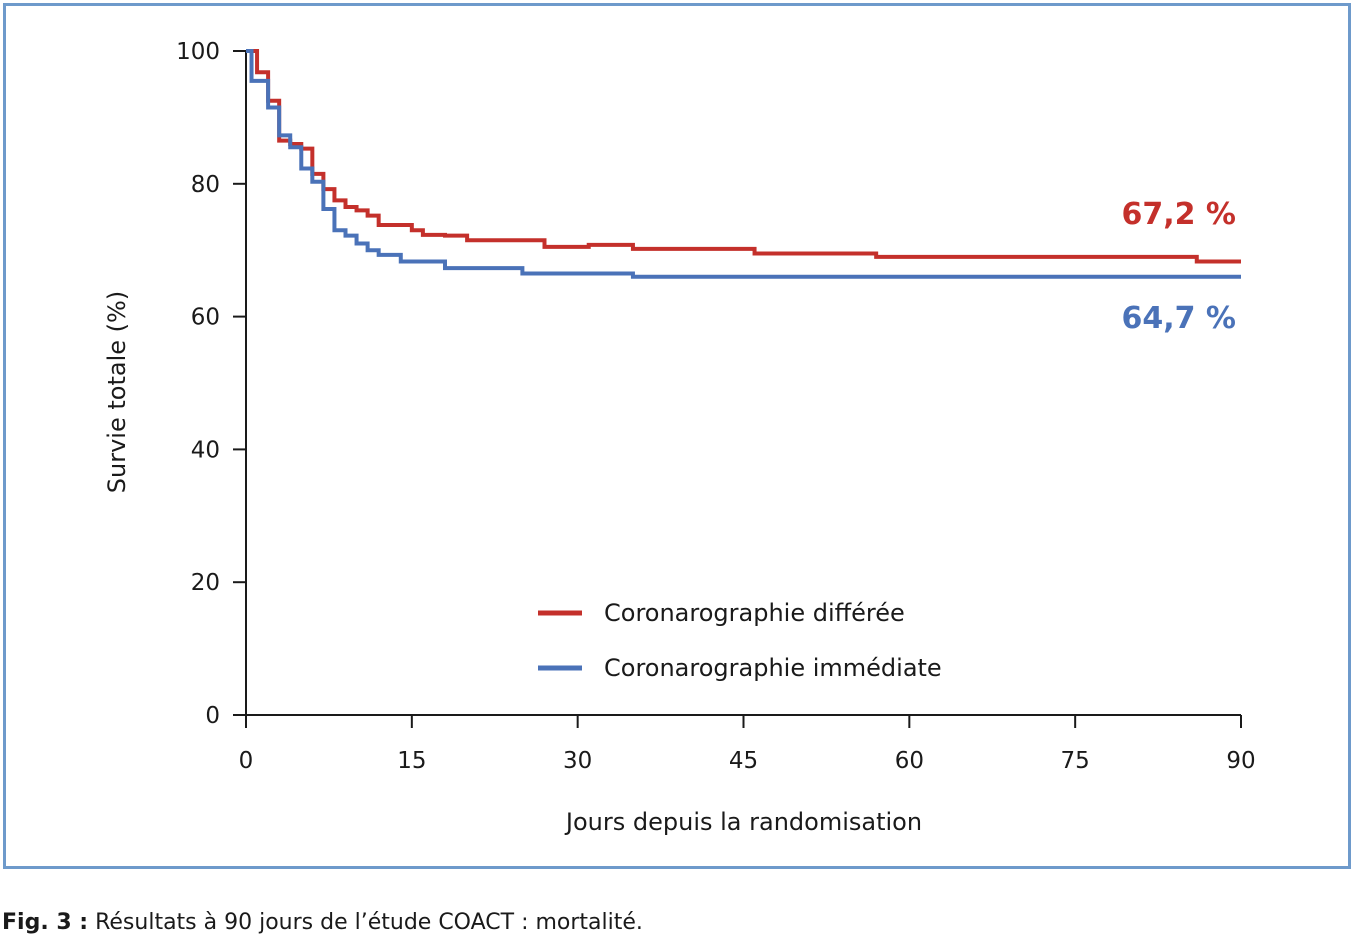  Describe the element at coordinates (1178, 318) in the screenshot. I see `end-value-label: 64,7 %` at that location.